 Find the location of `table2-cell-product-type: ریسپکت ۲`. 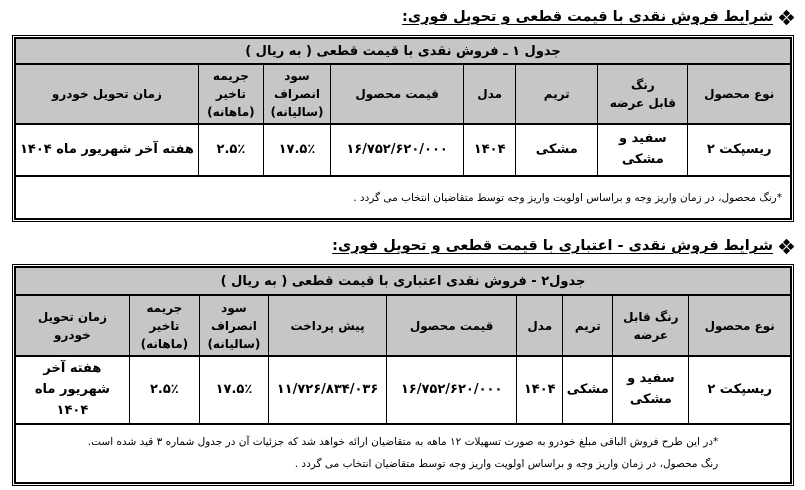

table2-cell-product-type: ریسپکت ۲ is located at coordinates (740, 390).